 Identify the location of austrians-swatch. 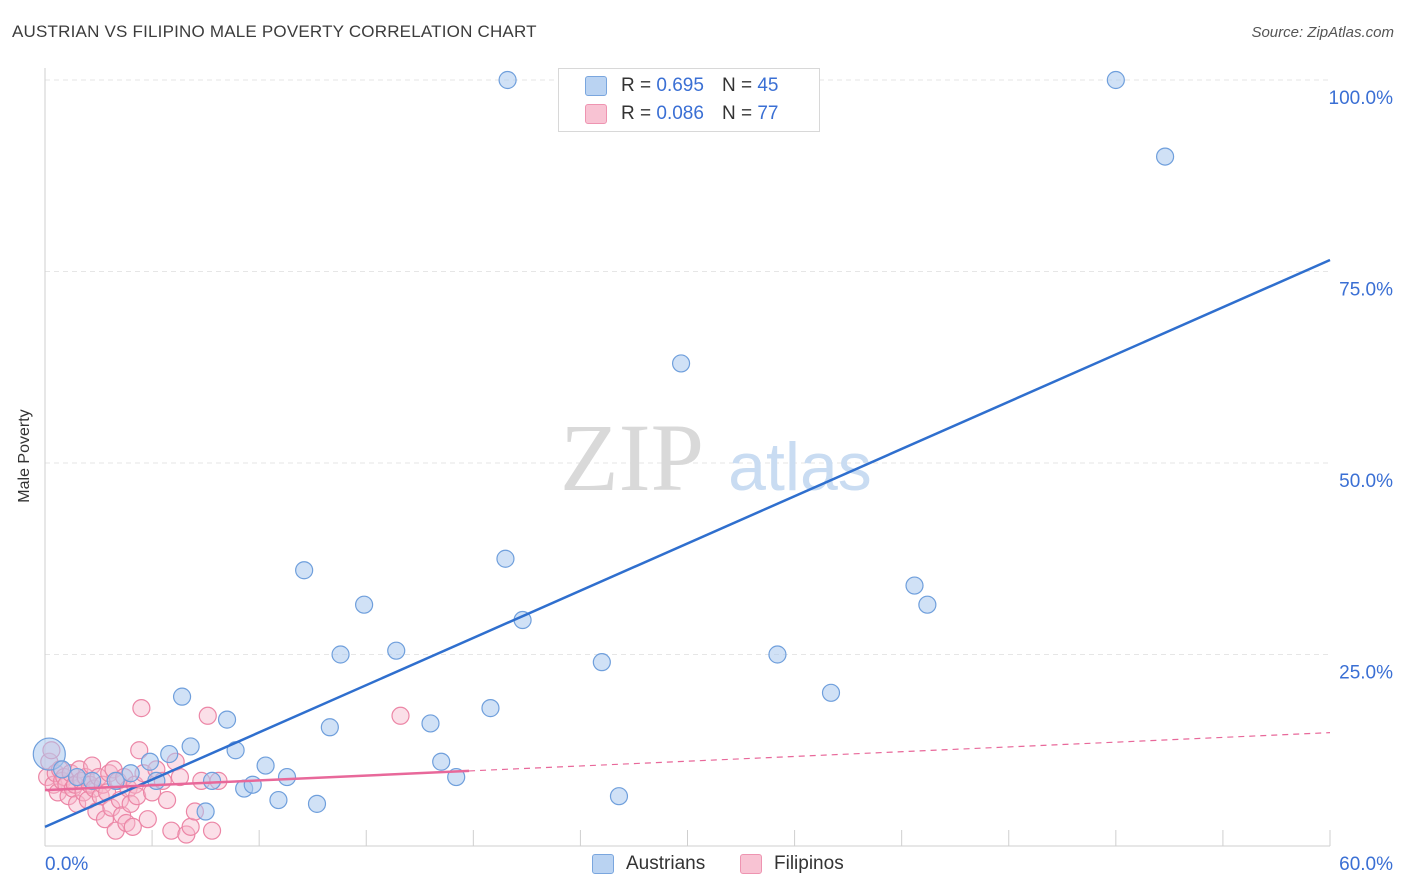
(596, 86).